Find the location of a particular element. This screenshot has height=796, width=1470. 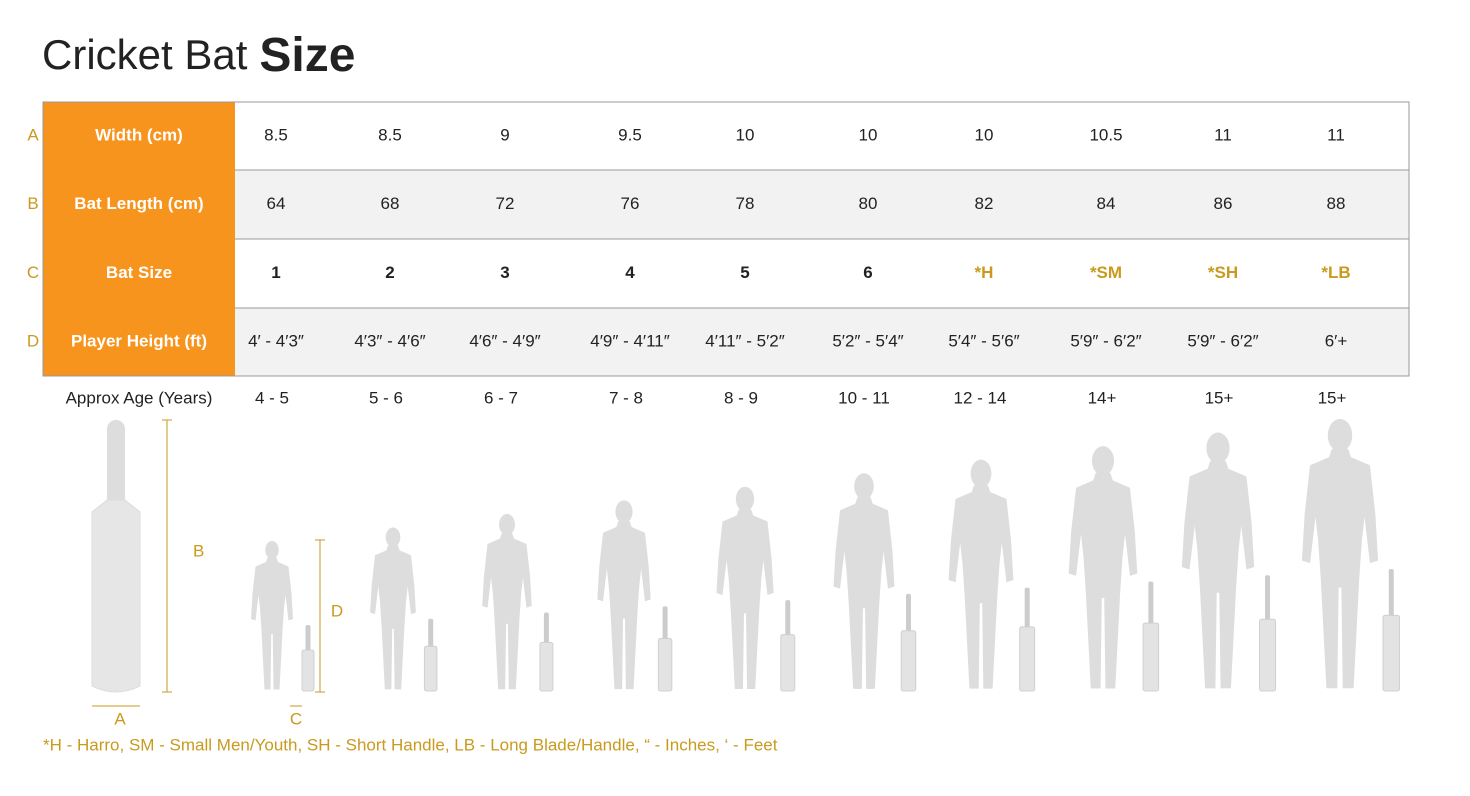

row-letter: A is located at coordinates (33, 134).